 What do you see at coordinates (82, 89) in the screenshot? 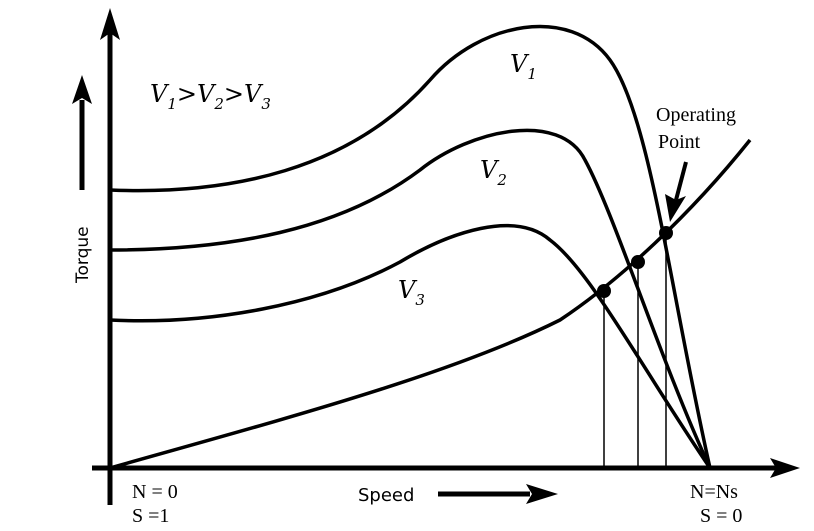
I see `torque-arrow-head` at bounding box center [82, 89].